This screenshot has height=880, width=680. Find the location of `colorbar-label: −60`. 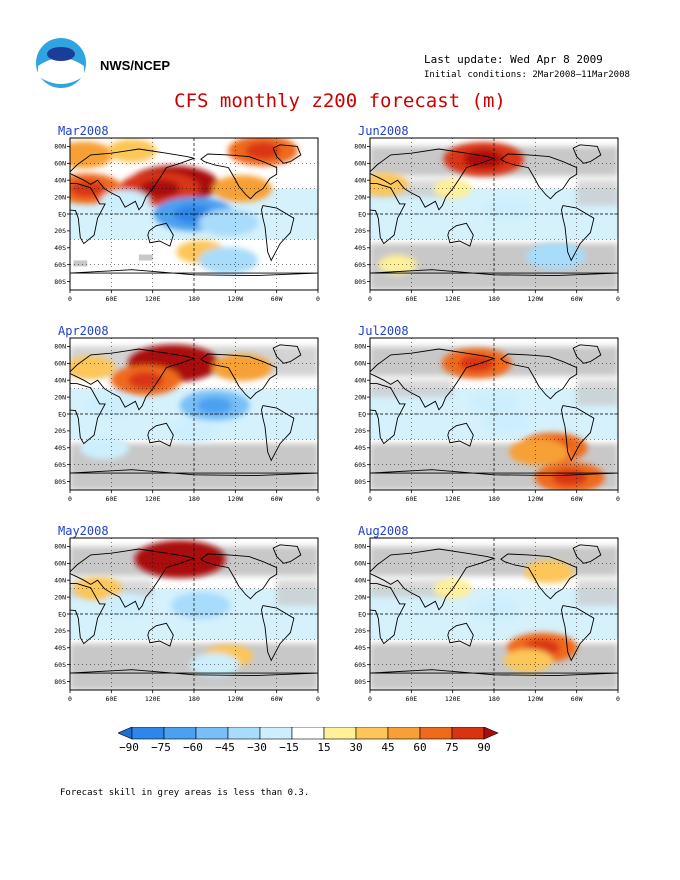

colorbar-label: −60 is located at coordinates (193, 747).